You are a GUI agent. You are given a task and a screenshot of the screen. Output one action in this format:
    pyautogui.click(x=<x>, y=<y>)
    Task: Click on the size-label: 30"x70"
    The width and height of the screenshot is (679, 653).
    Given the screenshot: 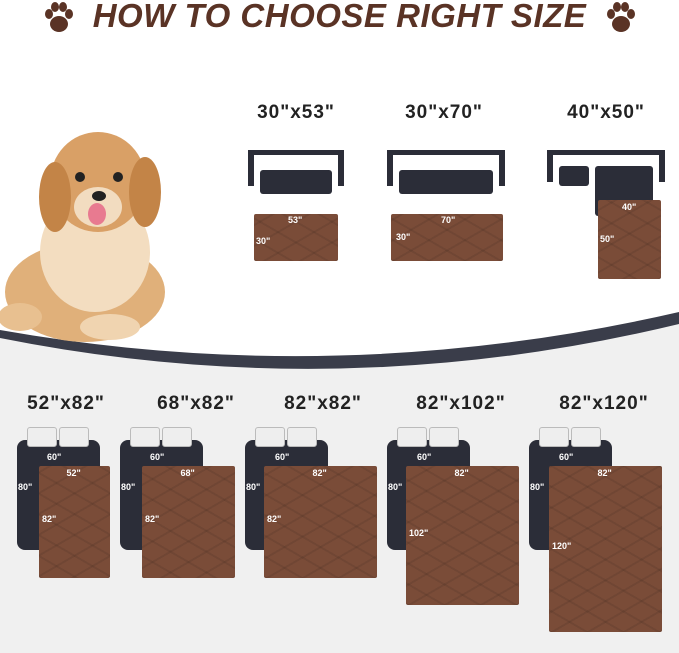 What is the action you would take?
    pyautogui.click(x=444, y=112)
    